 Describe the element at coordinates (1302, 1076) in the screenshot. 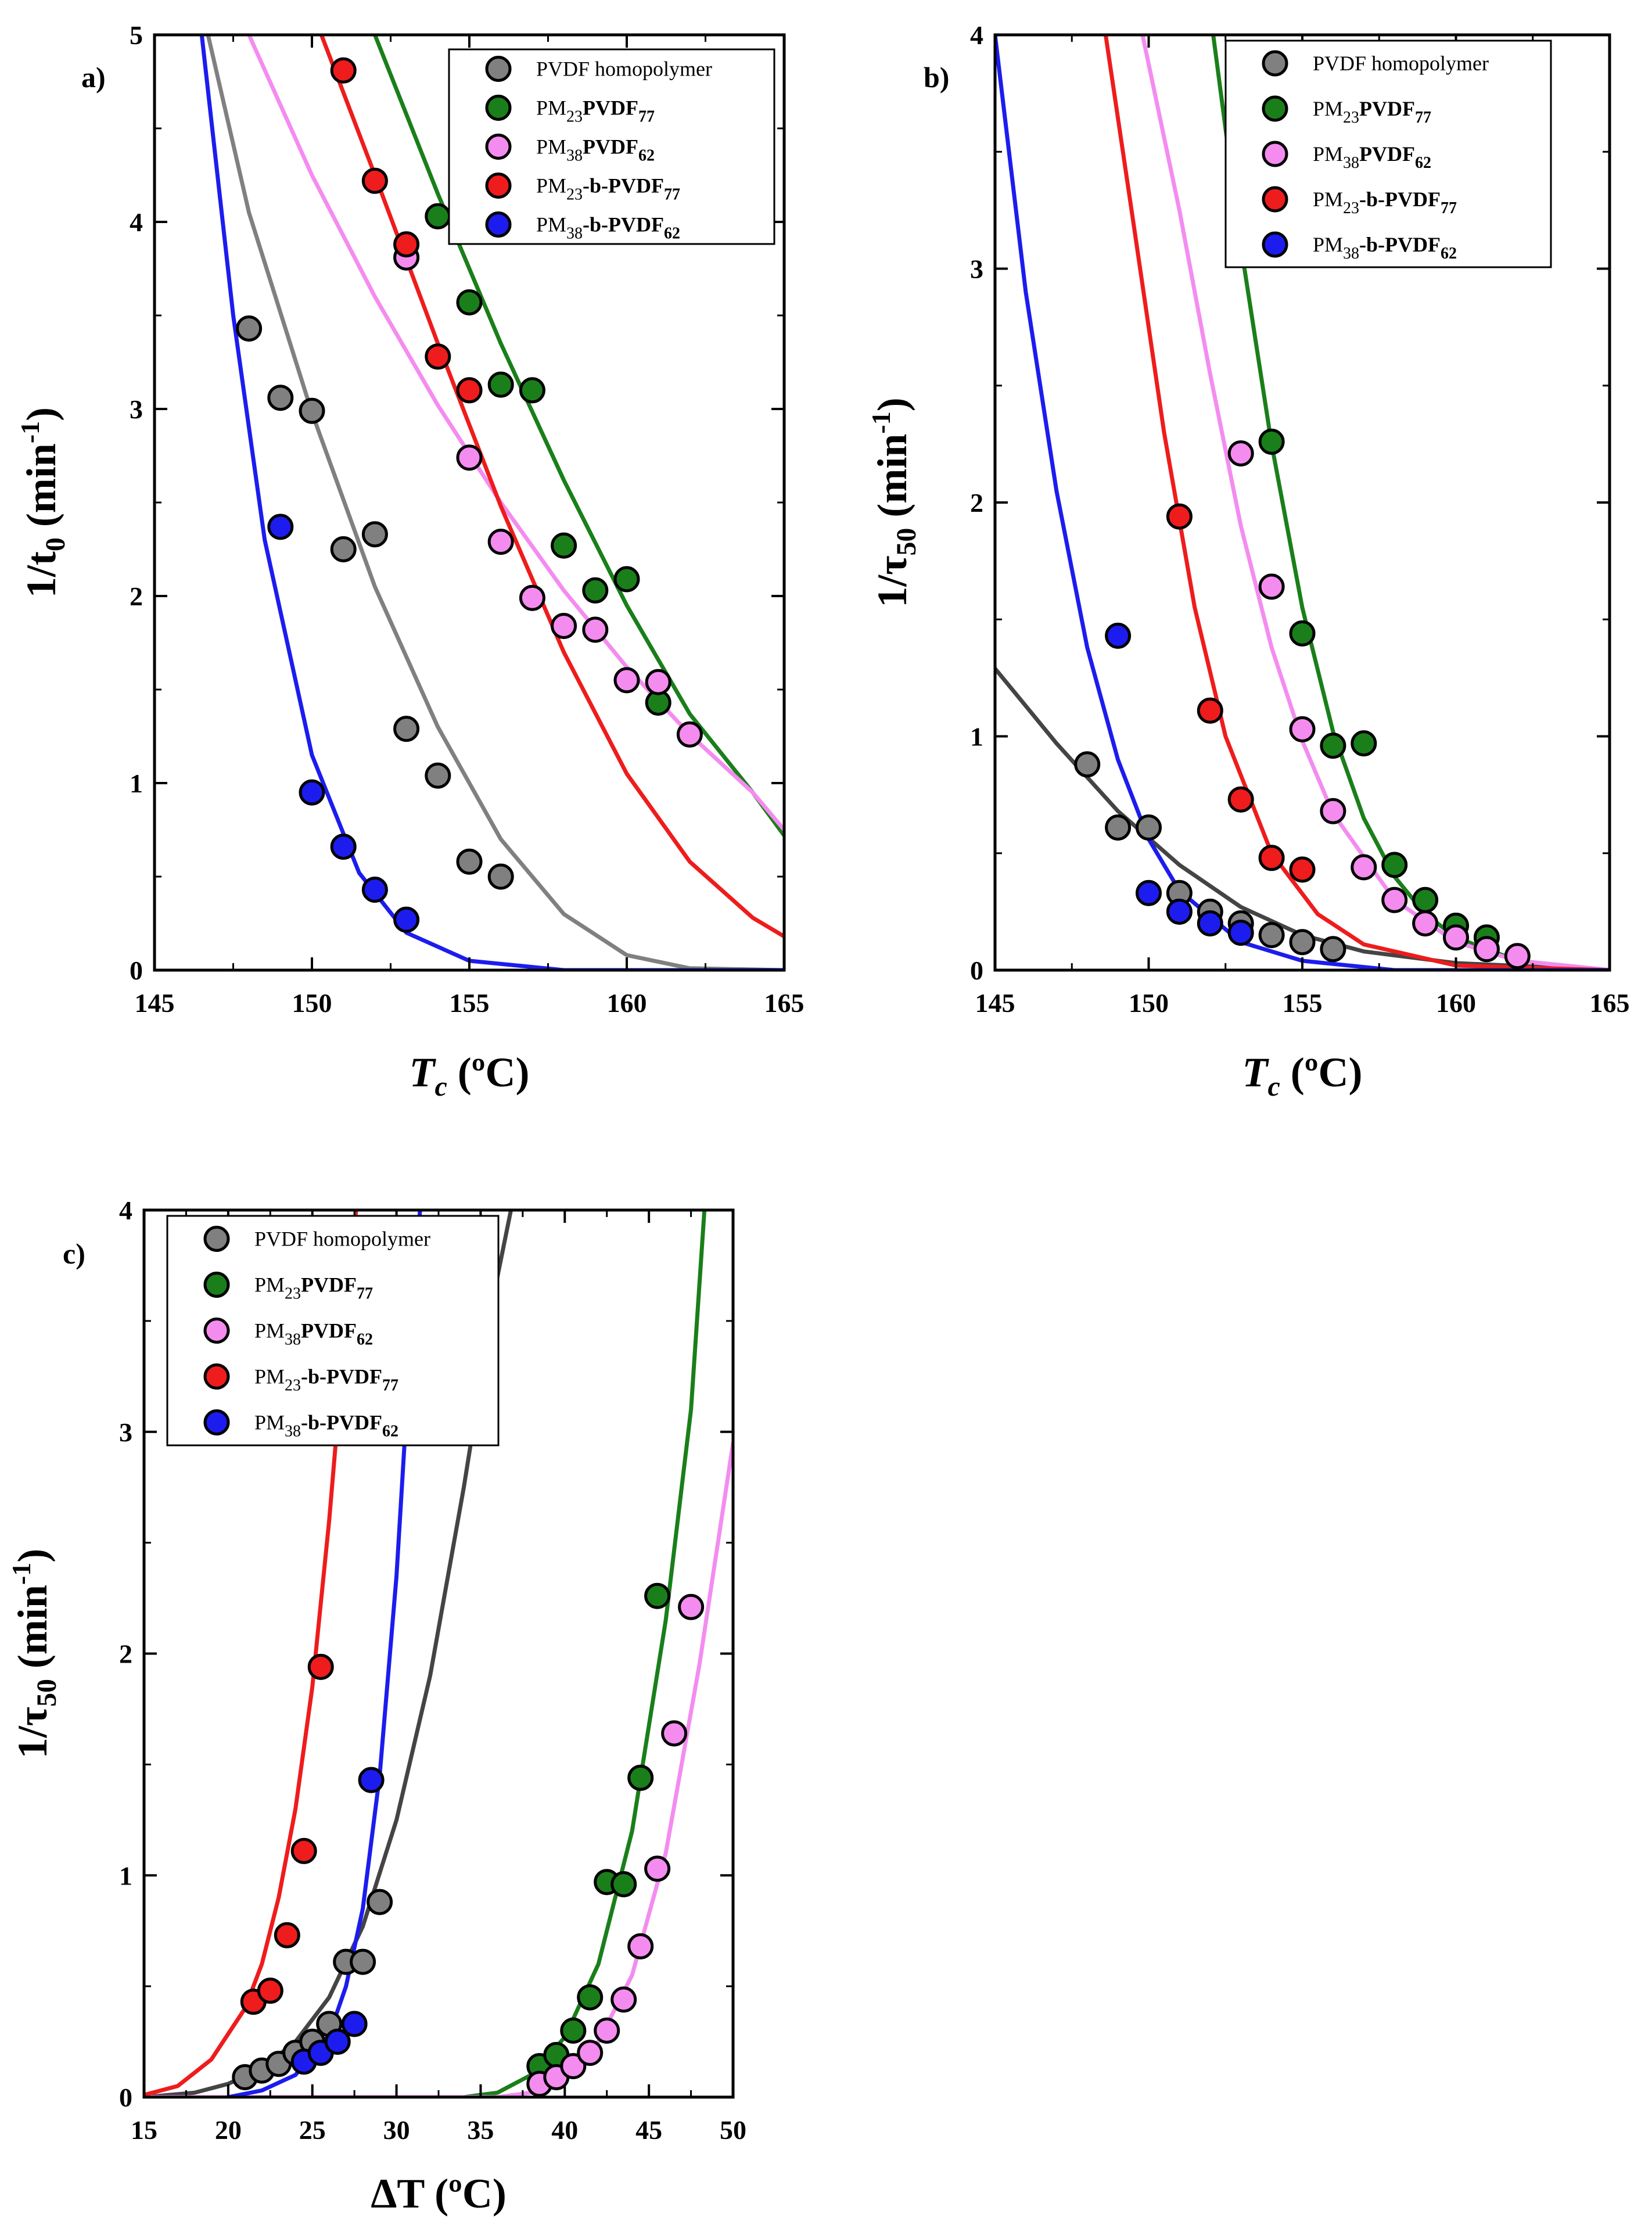

I see `x-axis-title: Tc (ºC)` at that location.